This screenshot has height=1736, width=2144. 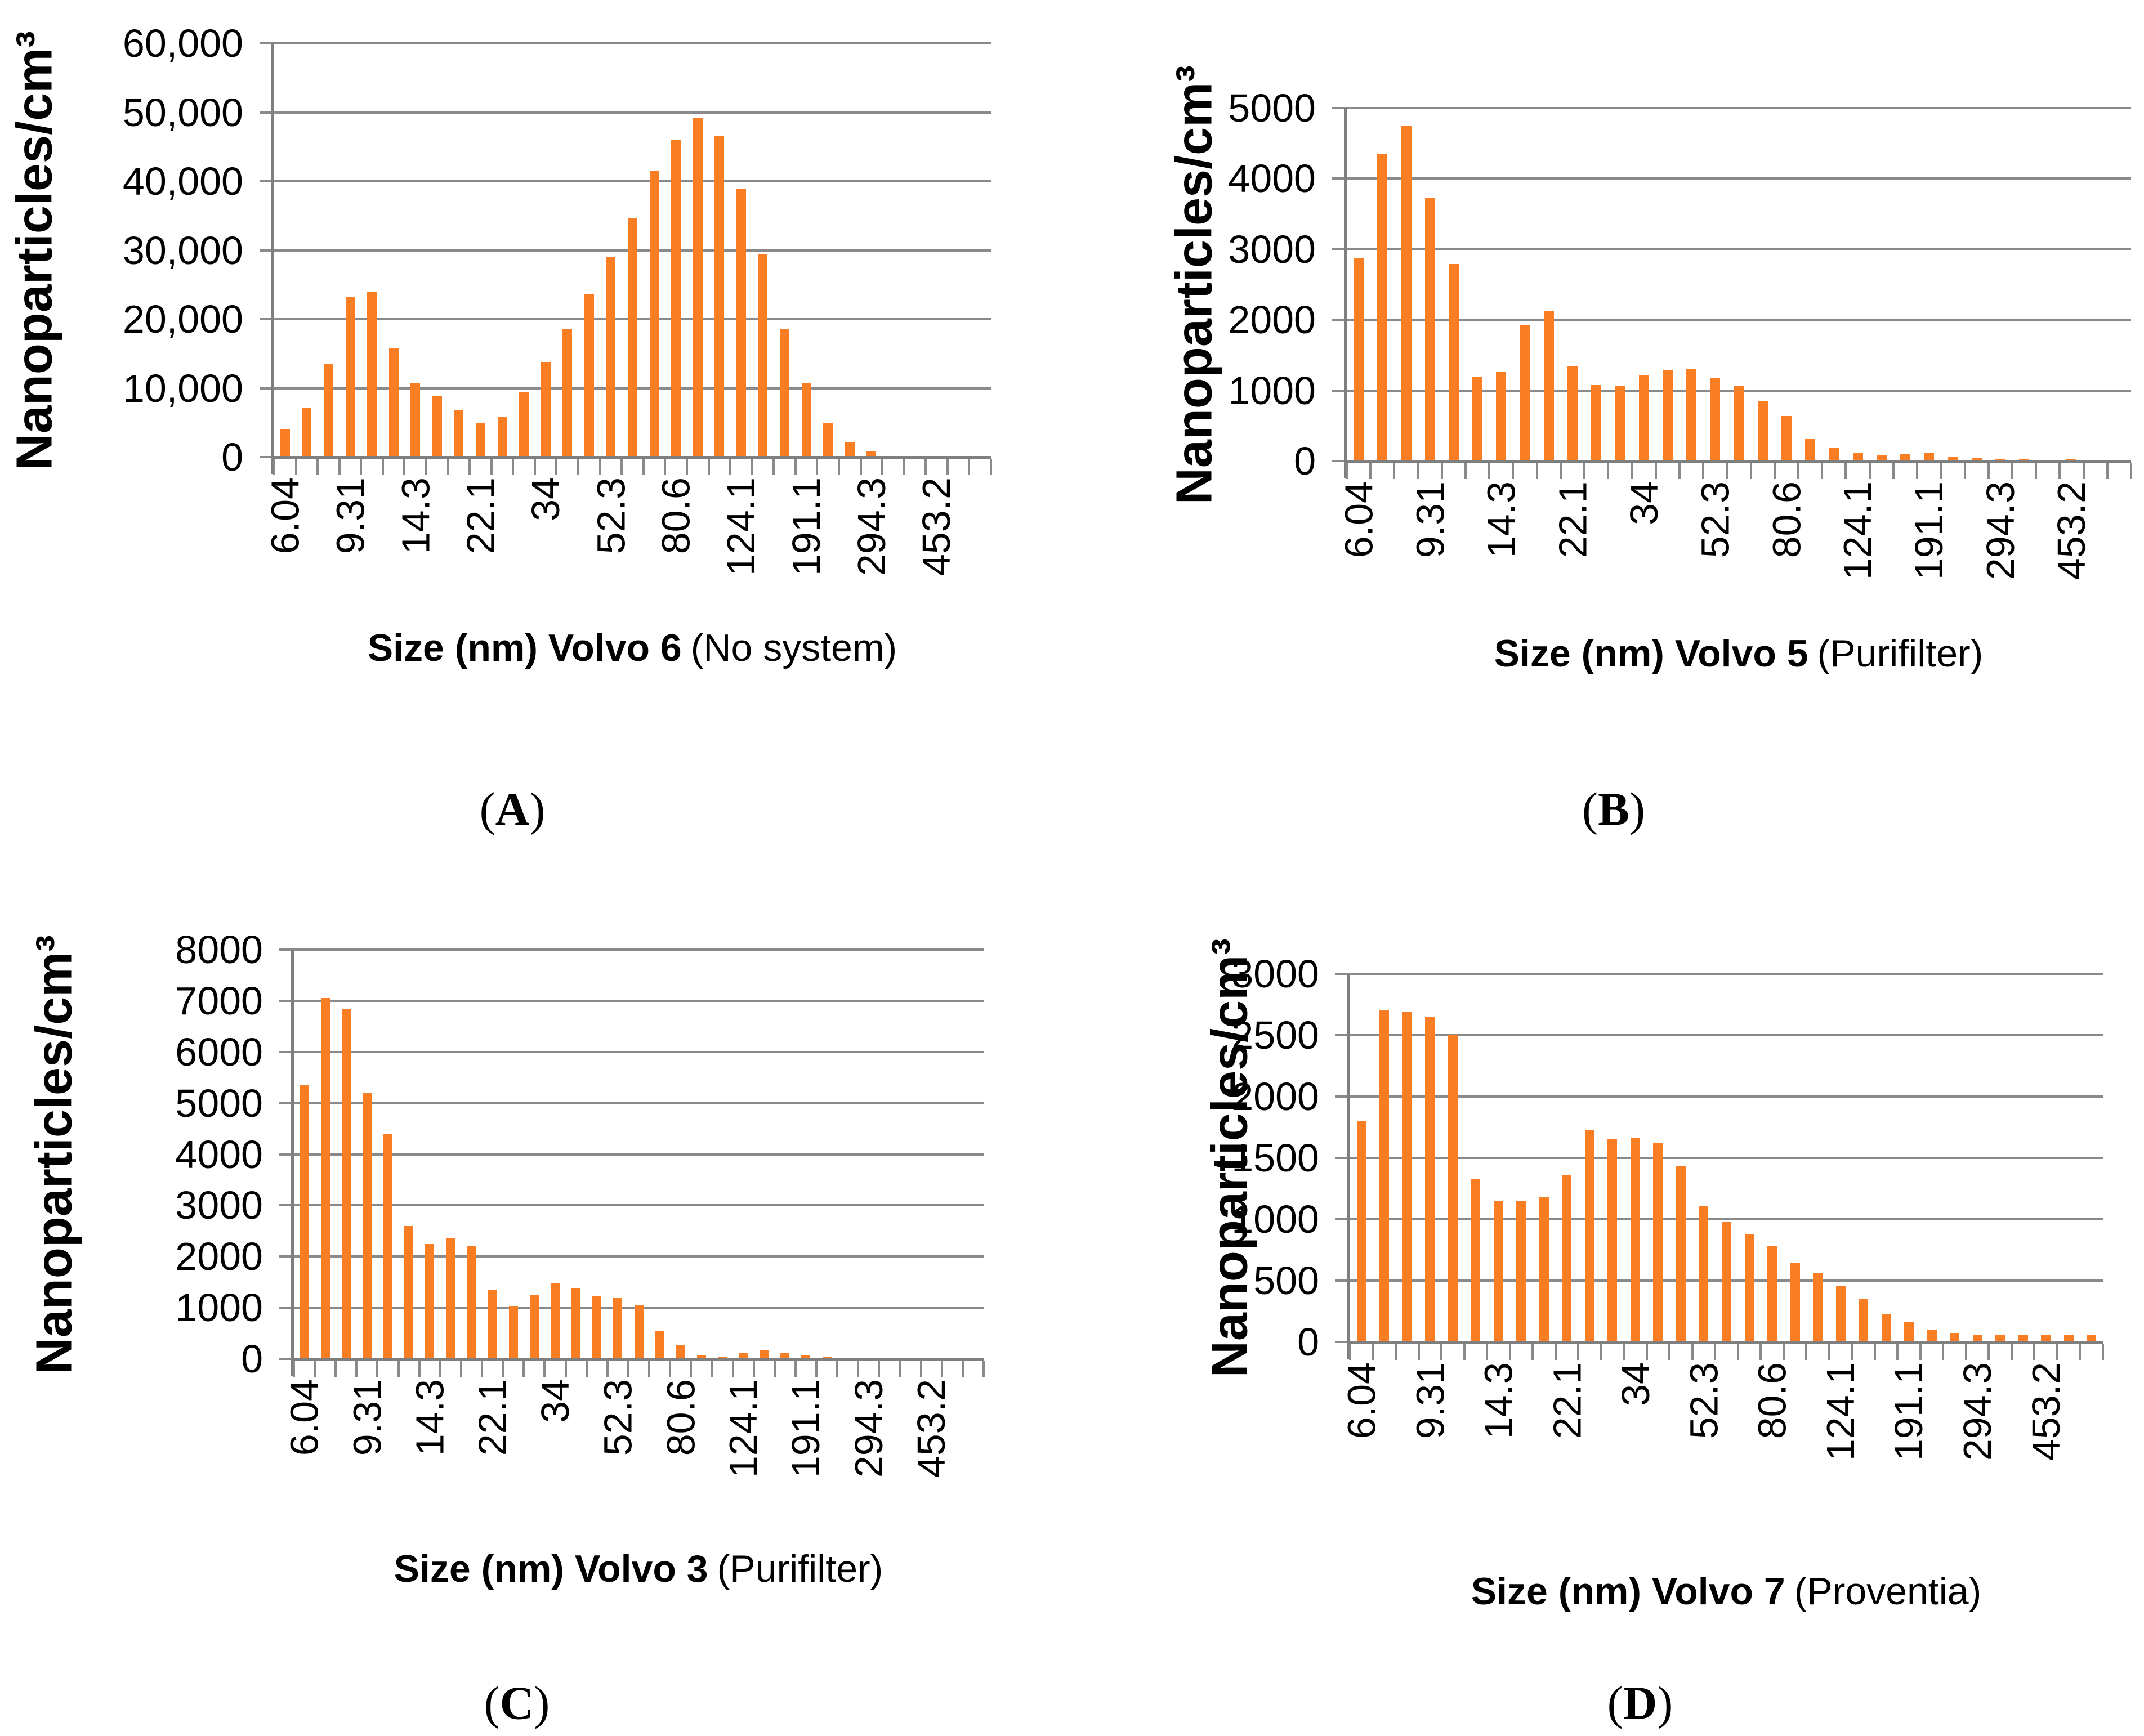 What do you see at coordinates (219, 1052) in the screenshot?
I see `y-tick-label: 6000` at bounding box center [219, 1052].